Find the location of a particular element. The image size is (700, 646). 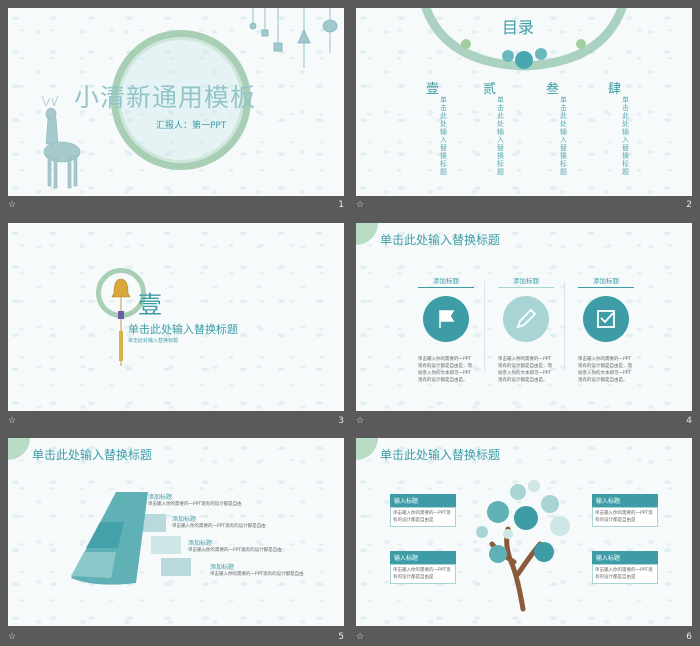

slide-number: 3 is located at coordinates (341, 421).